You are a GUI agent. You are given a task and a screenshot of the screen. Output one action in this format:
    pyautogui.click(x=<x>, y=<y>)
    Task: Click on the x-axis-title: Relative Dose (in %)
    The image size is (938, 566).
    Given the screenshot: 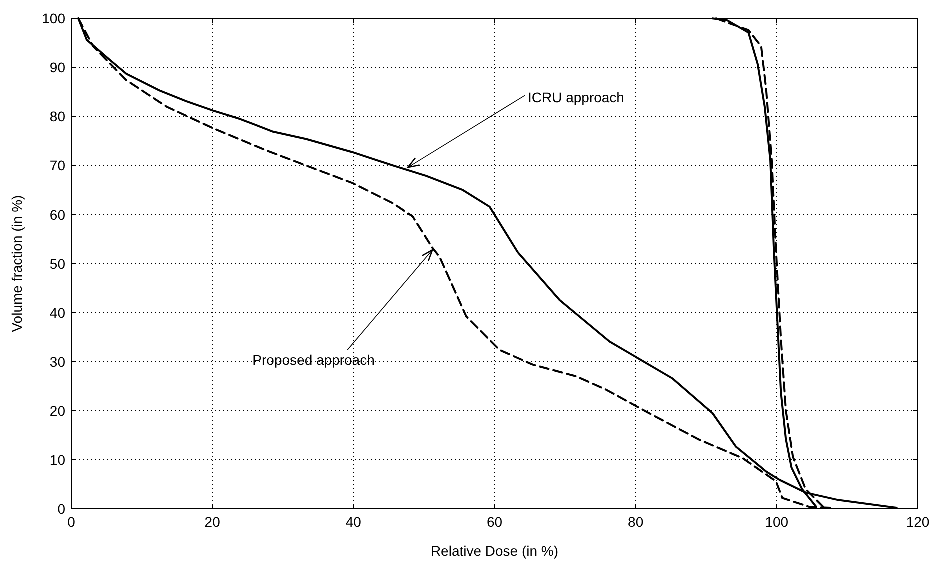 What is the action you would take?
    pyautogui.click(x=494, y=551)
    